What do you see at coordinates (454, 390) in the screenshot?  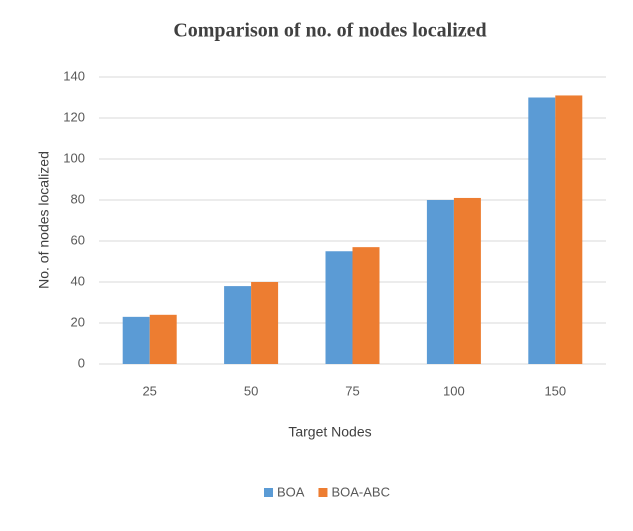 I see `x-tick-label: 100` at bounding box center [454, 390].